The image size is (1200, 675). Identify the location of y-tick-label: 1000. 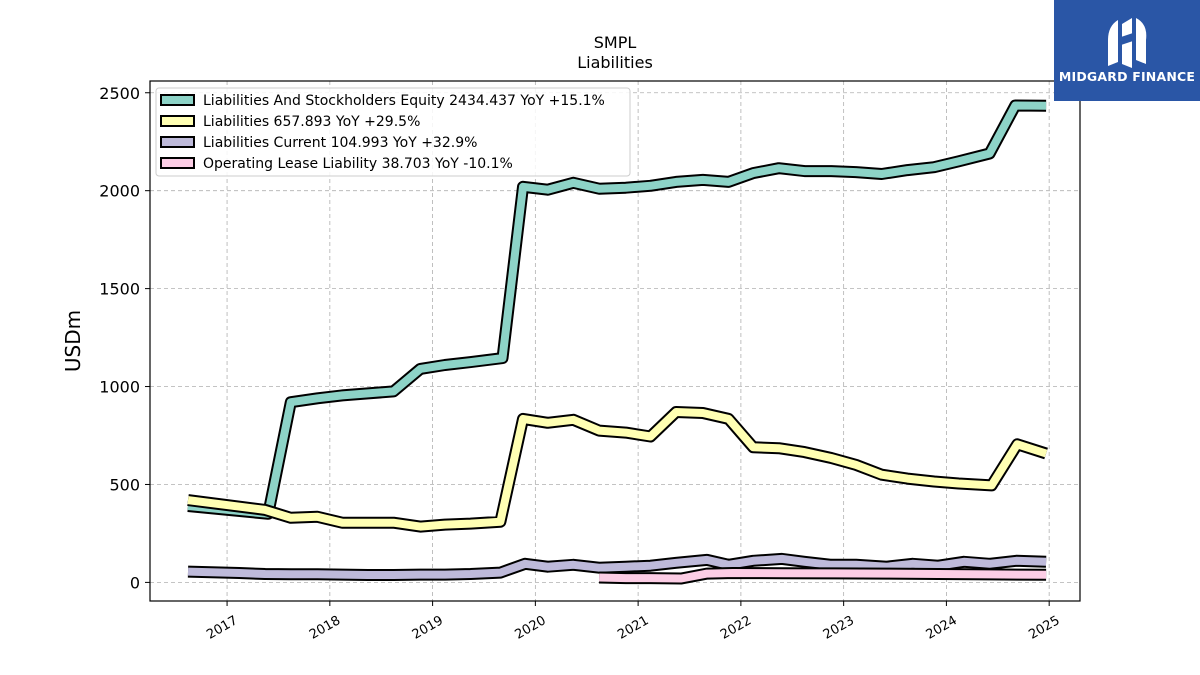
(119, 387).